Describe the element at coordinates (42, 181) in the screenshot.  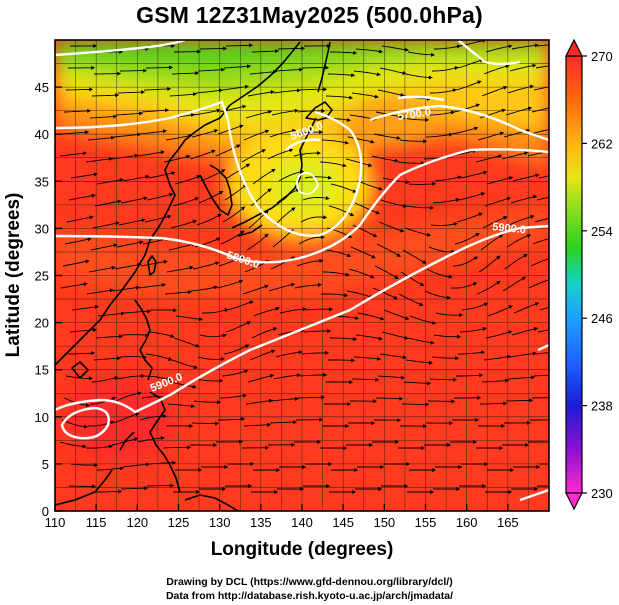
I see `y-tick-label: 35` at that location.